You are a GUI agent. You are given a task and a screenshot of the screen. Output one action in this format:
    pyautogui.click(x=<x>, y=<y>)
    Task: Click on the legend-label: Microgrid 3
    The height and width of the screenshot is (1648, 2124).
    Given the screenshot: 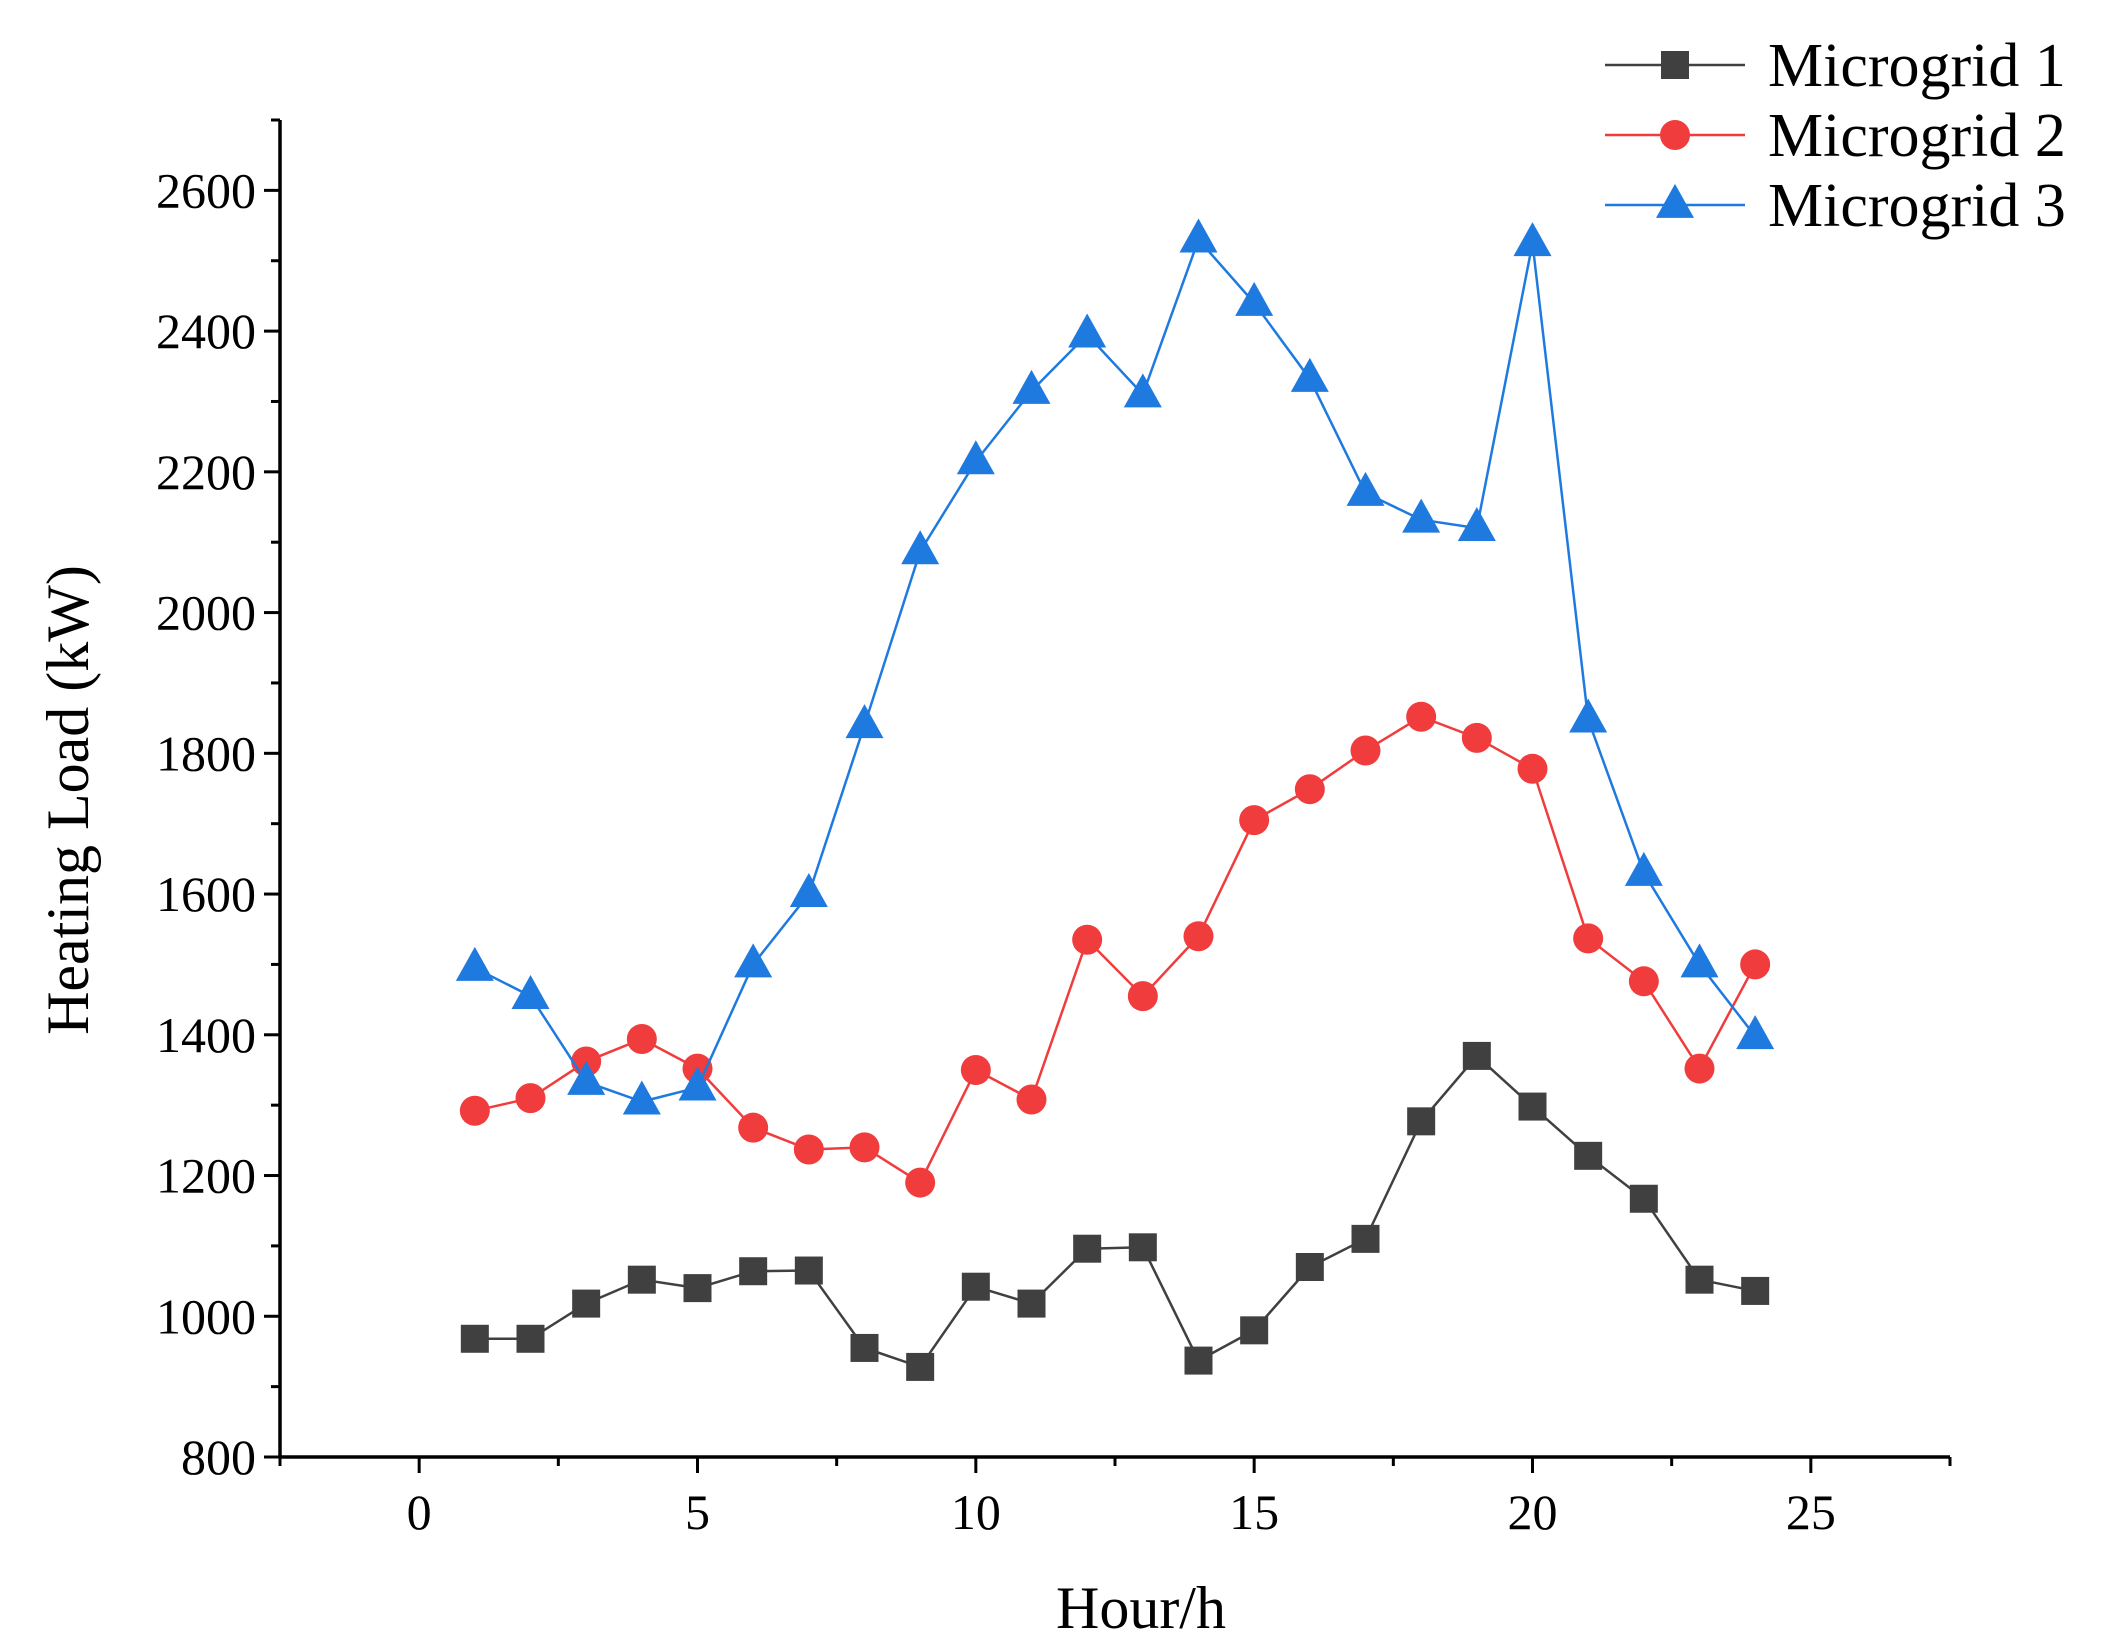 What is the action you would take?
    pyautogui.click(x=1917, y=206)
    